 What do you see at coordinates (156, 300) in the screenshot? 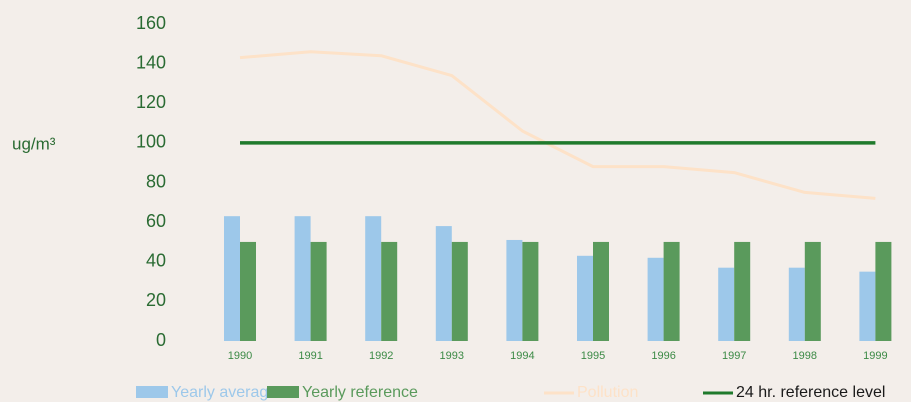
I see `y-tick-label: 20` at bounding box center [156, 300].